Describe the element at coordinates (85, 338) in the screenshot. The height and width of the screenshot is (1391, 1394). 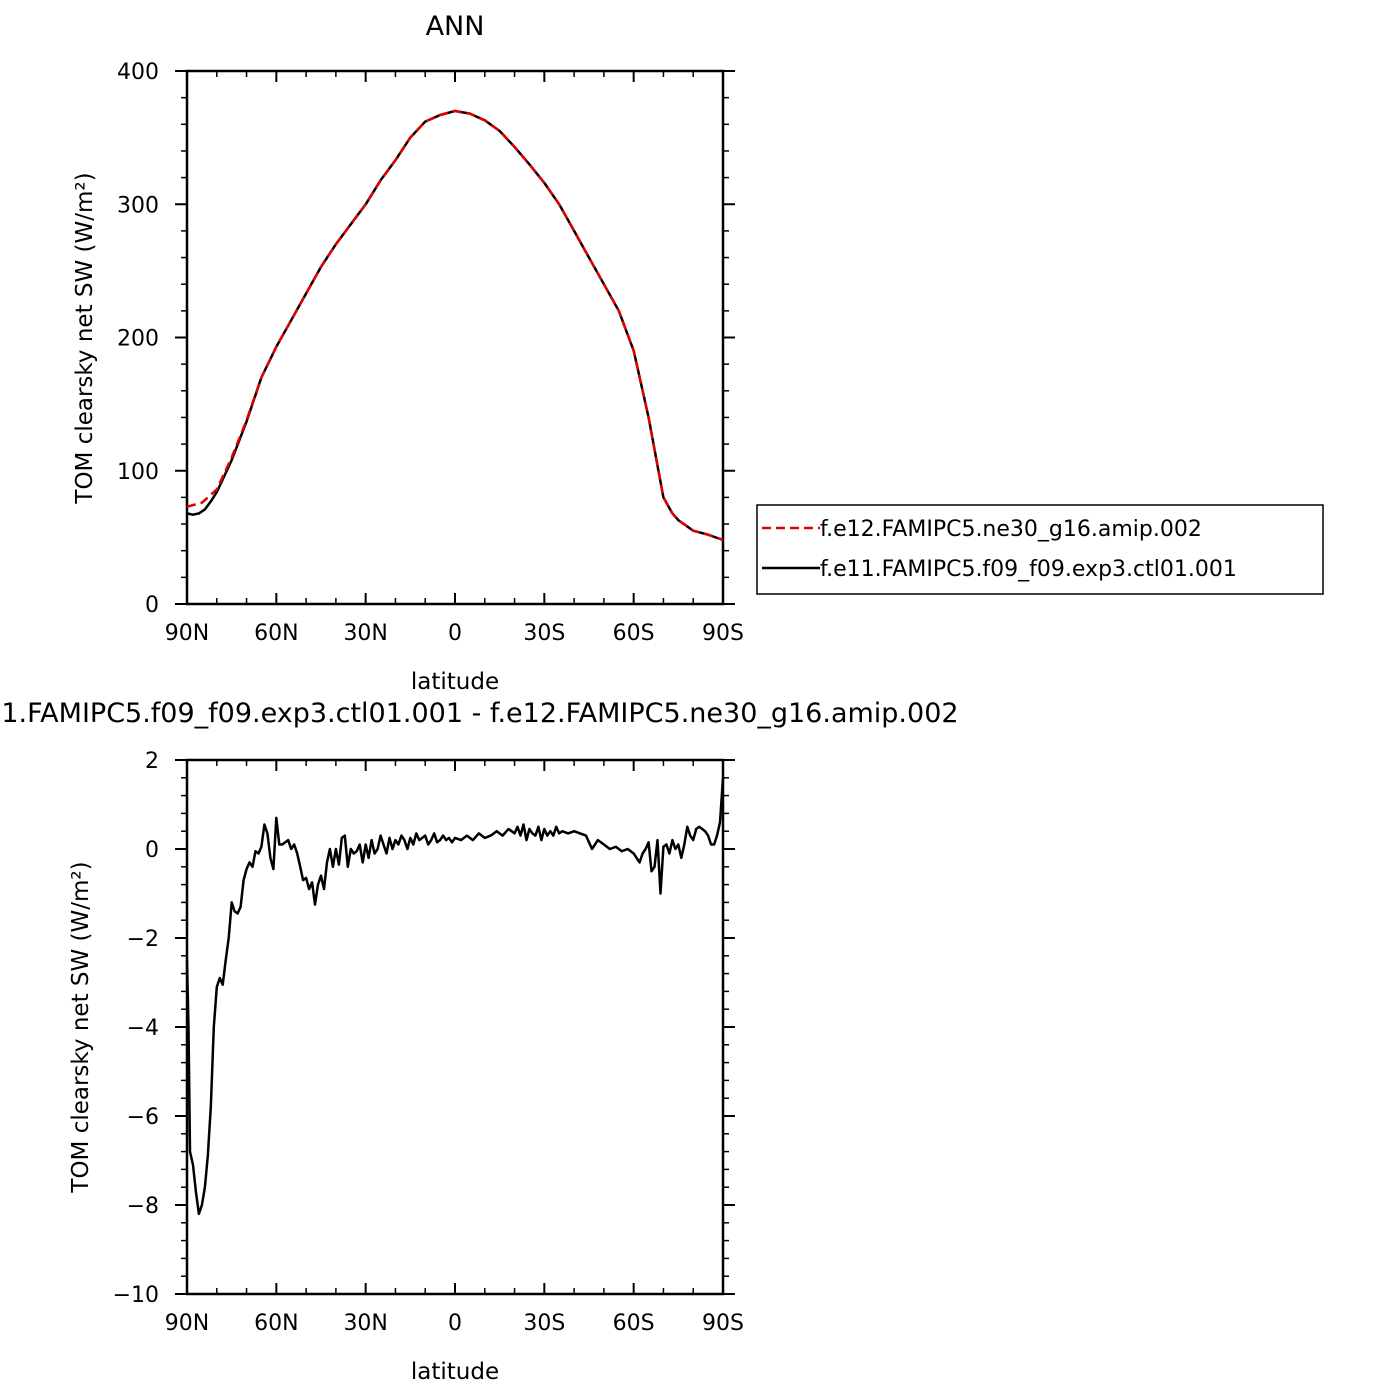
I see `top-plot-ylabel: TOM clearsky net SW (W/m²)` at that location.